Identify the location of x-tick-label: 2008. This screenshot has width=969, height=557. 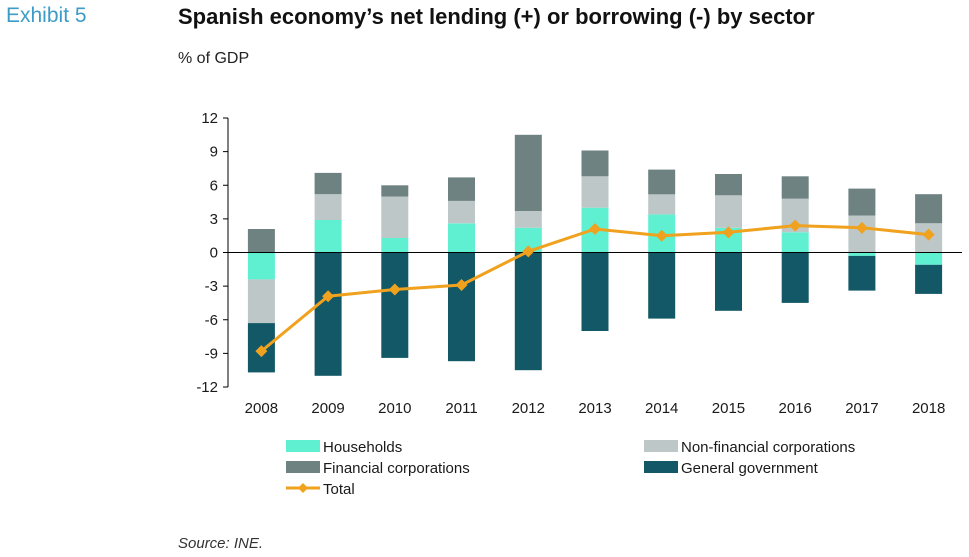
(261, 408).